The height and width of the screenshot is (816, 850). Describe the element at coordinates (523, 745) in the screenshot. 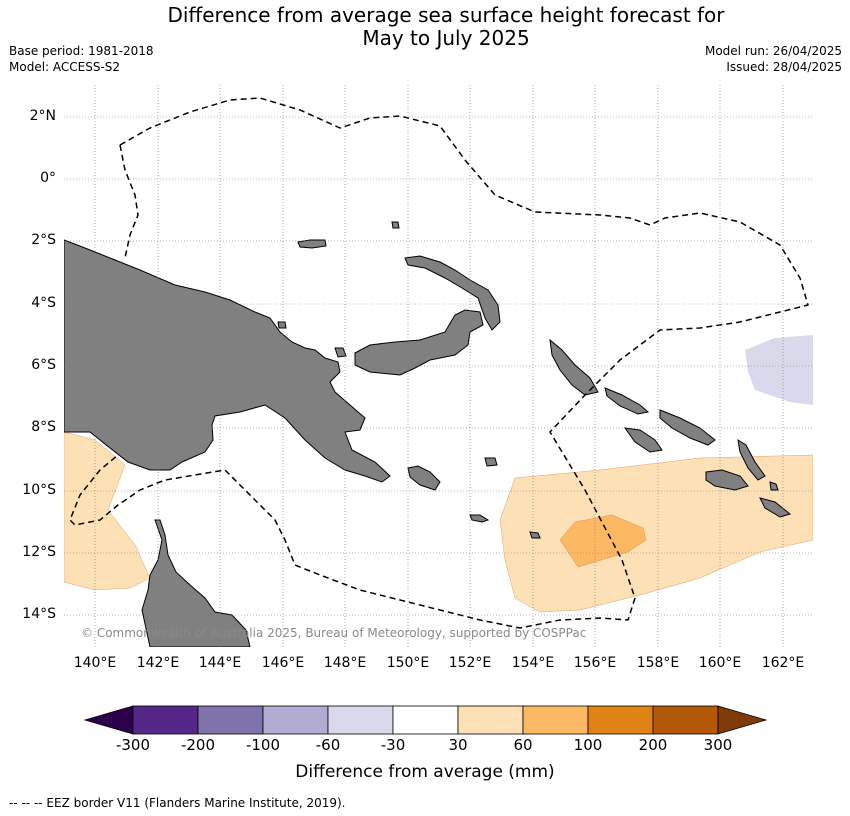

I see `colorbar-label: 60` at that location.